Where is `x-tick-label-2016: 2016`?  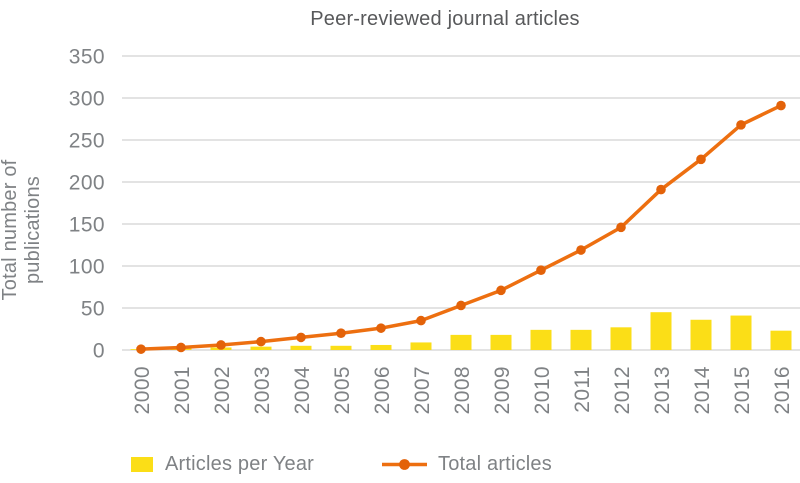
x-tick-label-2016: 2016 is located at coordinates (782, 390).